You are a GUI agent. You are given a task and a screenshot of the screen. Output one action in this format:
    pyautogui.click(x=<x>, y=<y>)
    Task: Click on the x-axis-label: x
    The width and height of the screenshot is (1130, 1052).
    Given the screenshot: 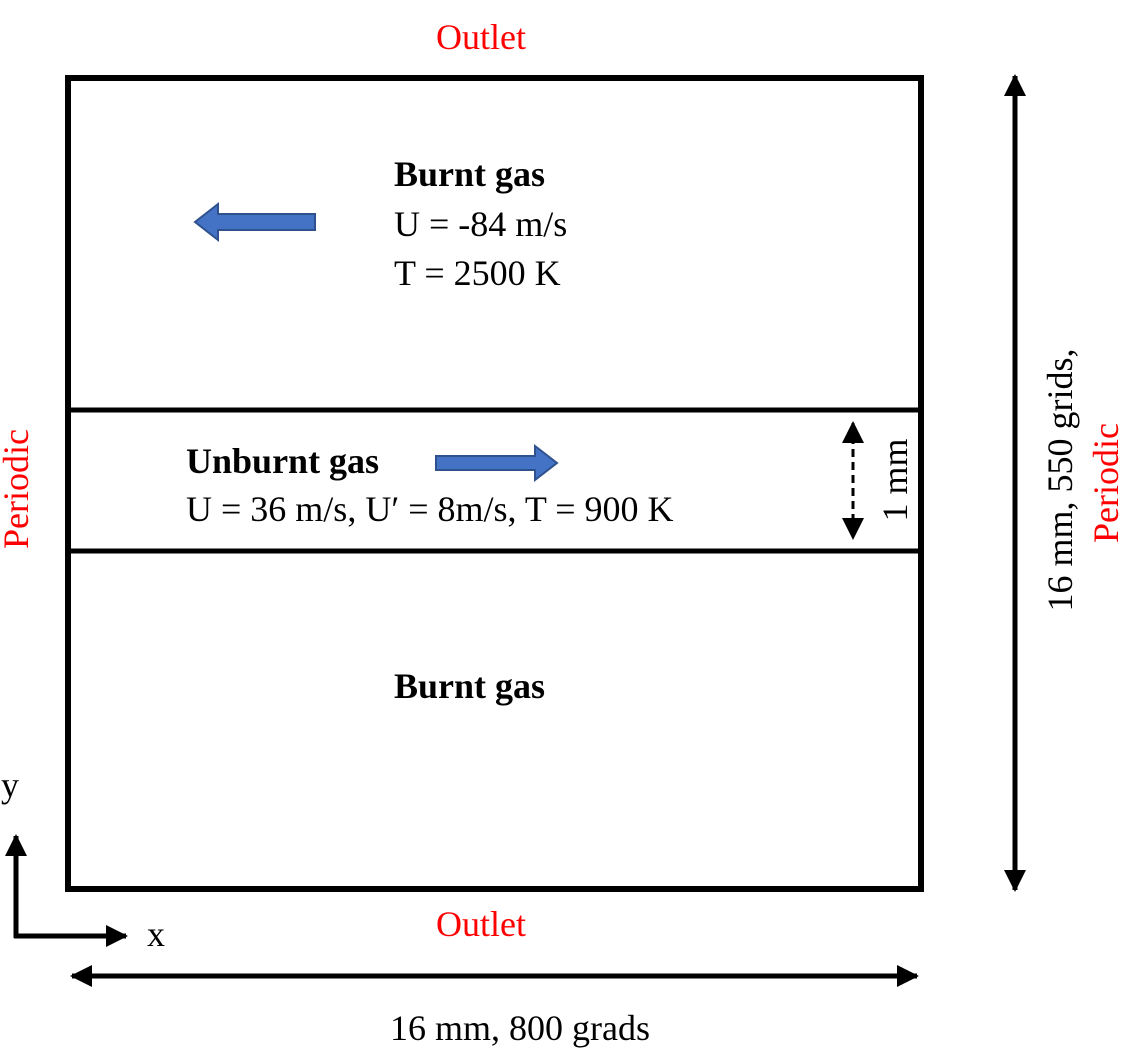 What is the action you would take?
    pyautogui.click(x=156, y=934)
    